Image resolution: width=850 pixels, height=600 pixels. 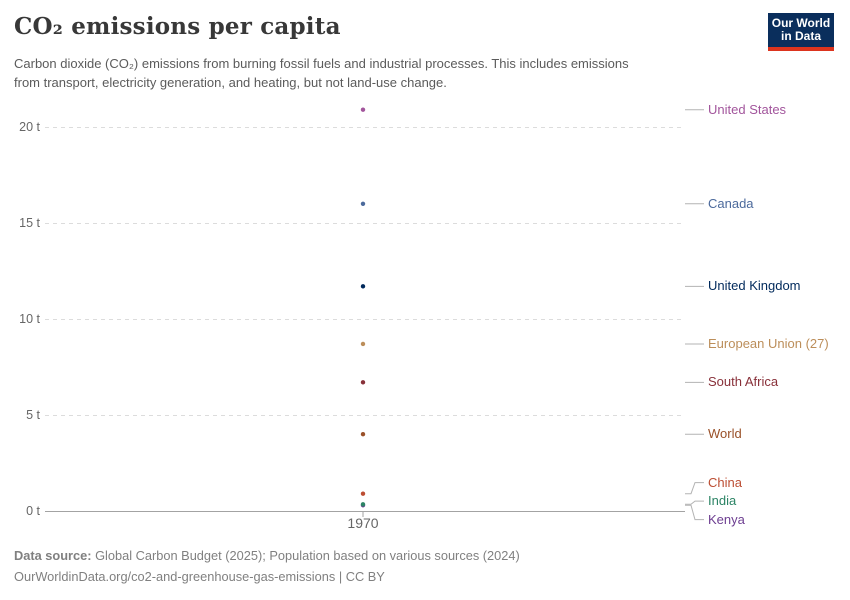 I want to click on y-axis-tick-label-0: 0 t, so click(x=33, y=511).